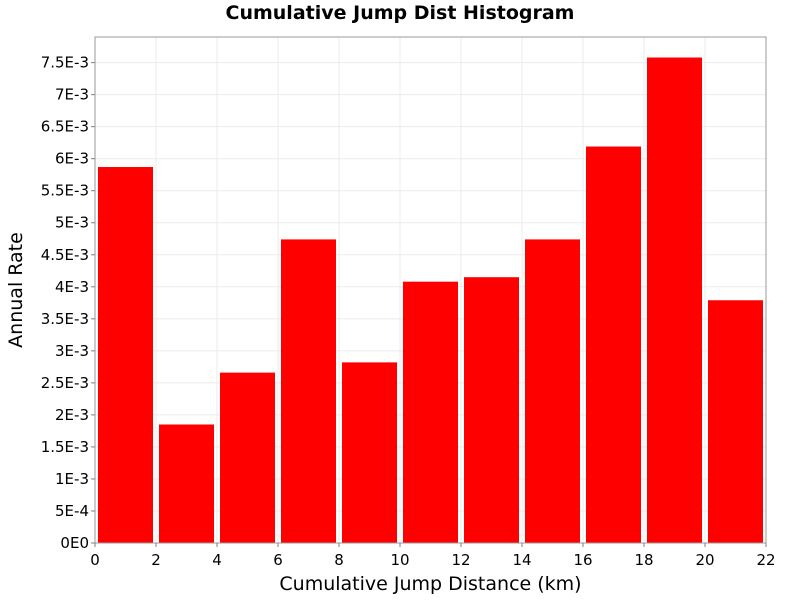  I want to click on y-tick-label: 1E-3, so click(72, 479).